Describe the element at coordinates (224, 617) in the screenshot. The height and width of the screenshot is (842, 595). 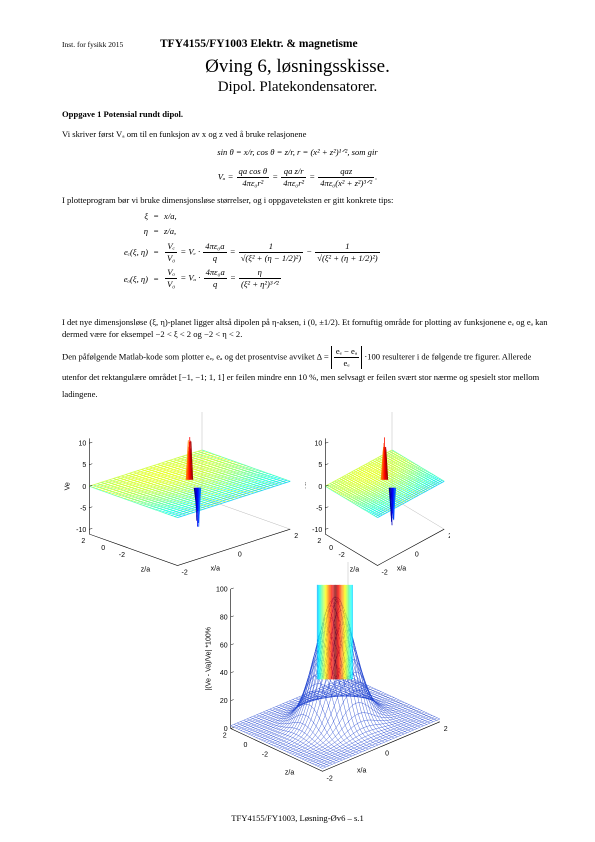
I see `z-tick-label: 80` at that location.